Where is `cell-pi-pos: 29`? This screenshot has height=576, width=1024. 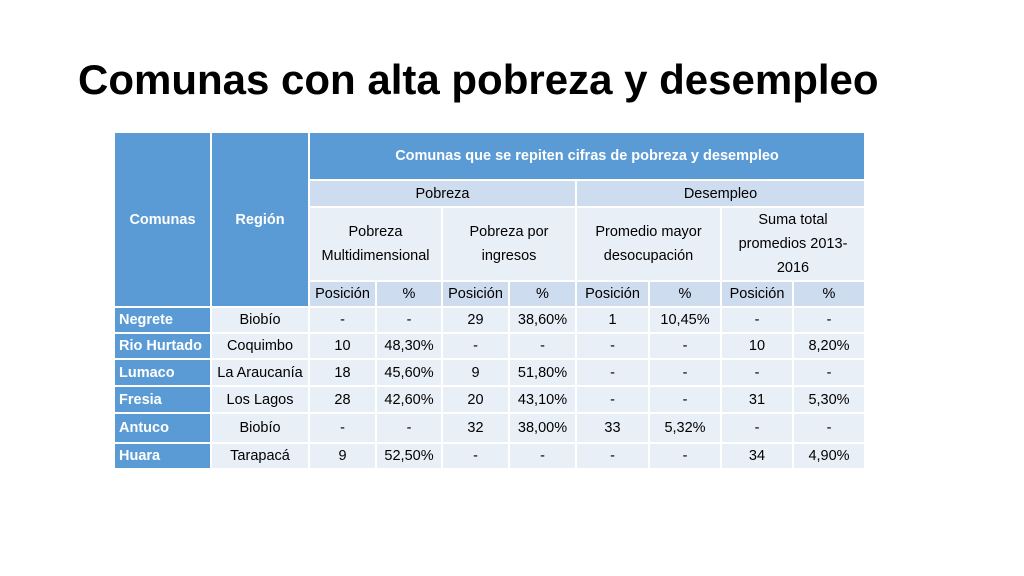
cell-pi-pos: 29 is located at coordinates (475, 320).